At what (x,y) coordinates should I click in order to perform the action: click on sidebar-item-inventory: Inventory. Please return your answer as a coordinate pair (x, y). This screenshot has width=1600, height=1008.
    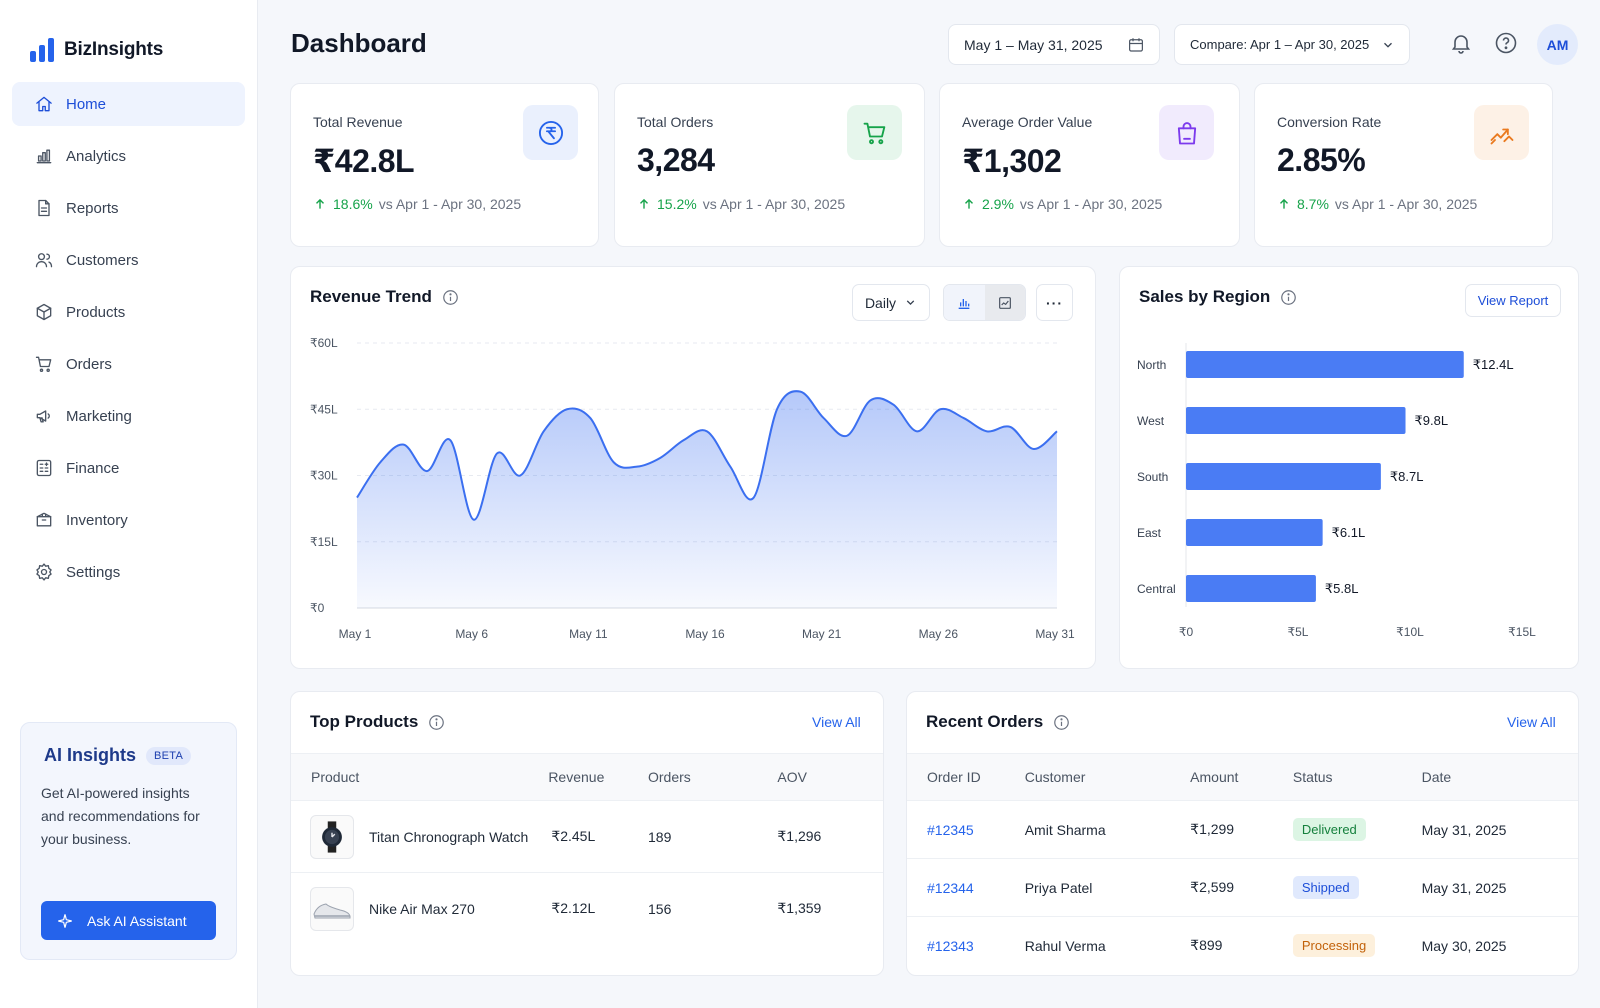
    Looking at the image, I should click on (128, 520).